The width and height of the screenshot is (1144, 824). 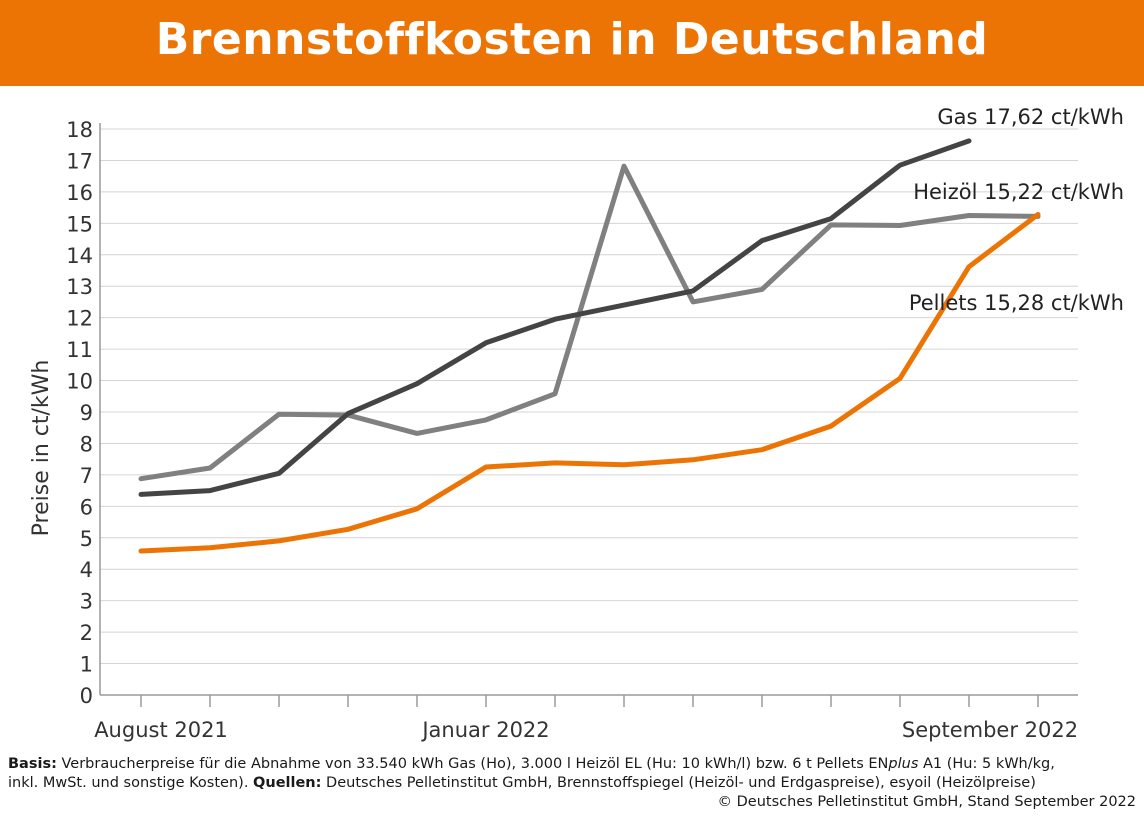 I want to click on y-tick-label-9: 9, so click(x=86, y=413).